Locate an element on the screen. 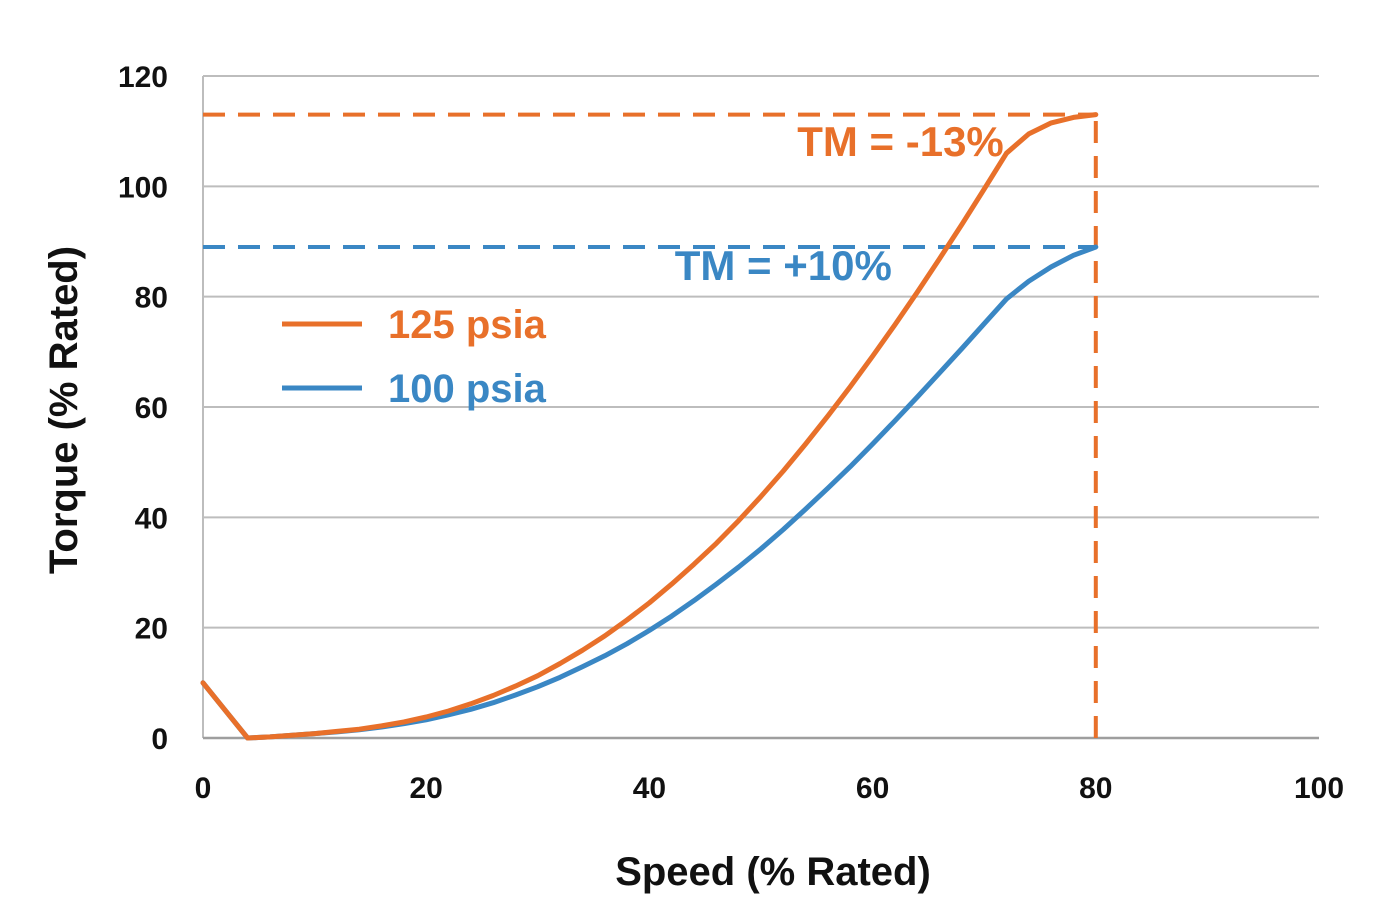 Image resolution: width=1399 pixels, height=922 pixels. x-tick-label: 40 is located at coordinates (649, 788).